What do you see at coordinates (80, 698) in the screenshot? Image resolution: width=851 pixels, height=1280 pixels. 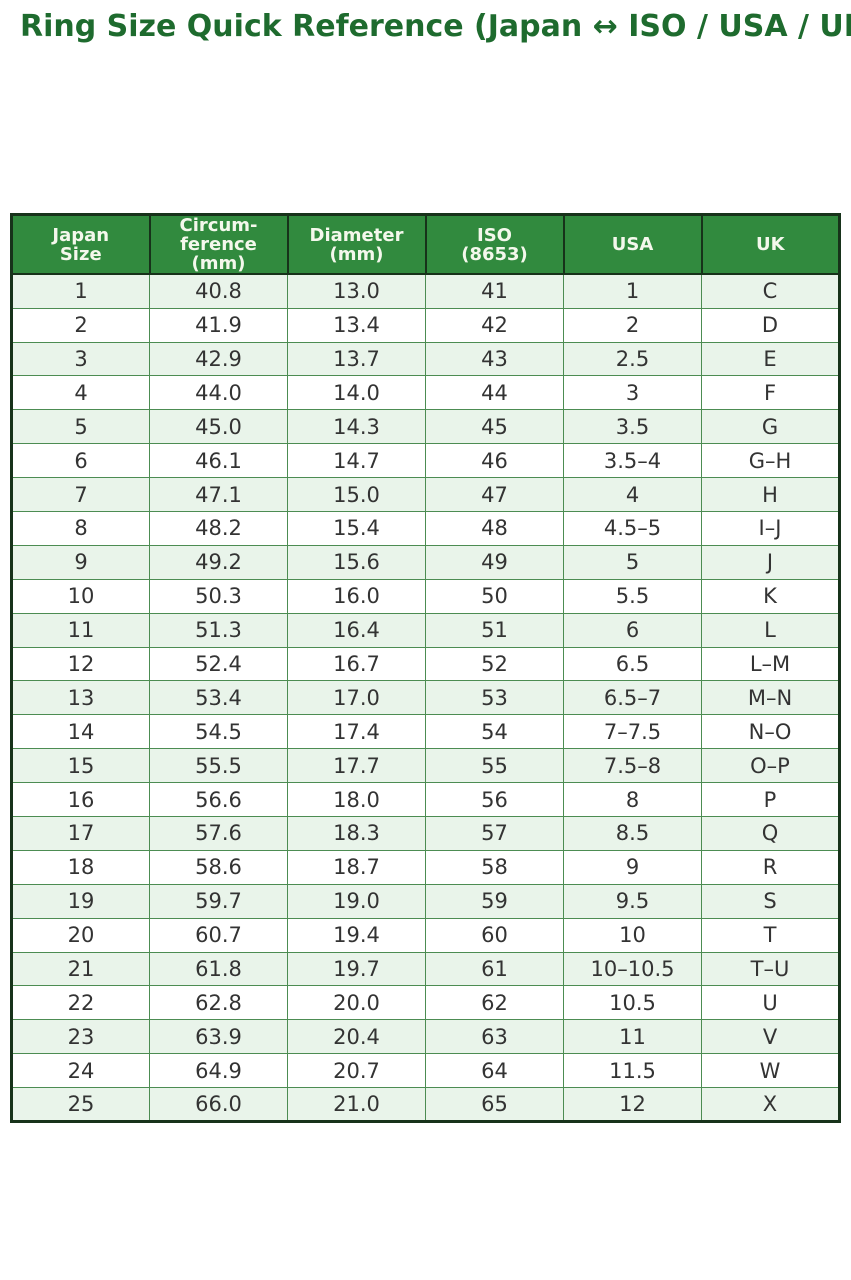 I see `cell-japan-size: 13` at bounding box center [80, 698].